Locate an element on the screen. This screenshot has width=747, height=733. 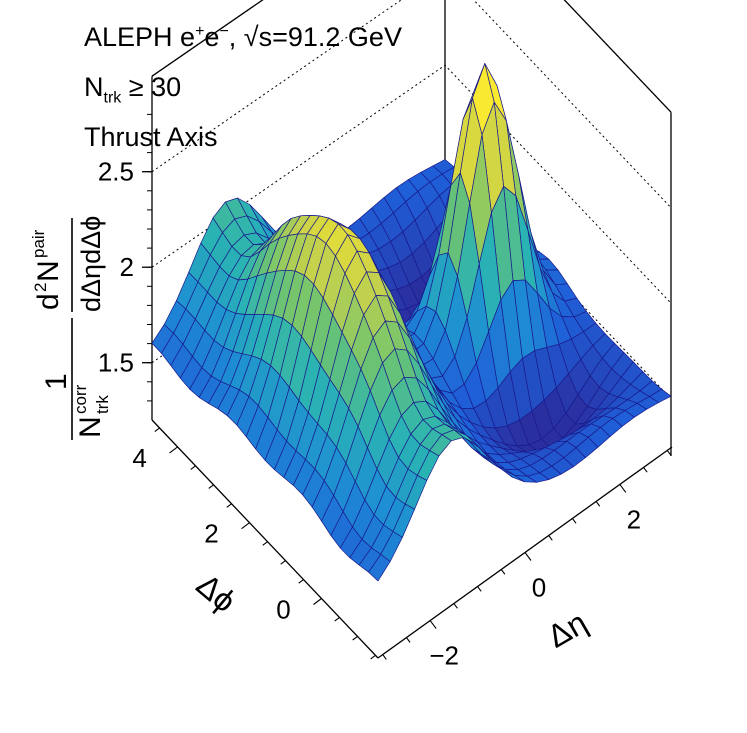
x-tick-label: −2 is located at coordinates (444, 656).